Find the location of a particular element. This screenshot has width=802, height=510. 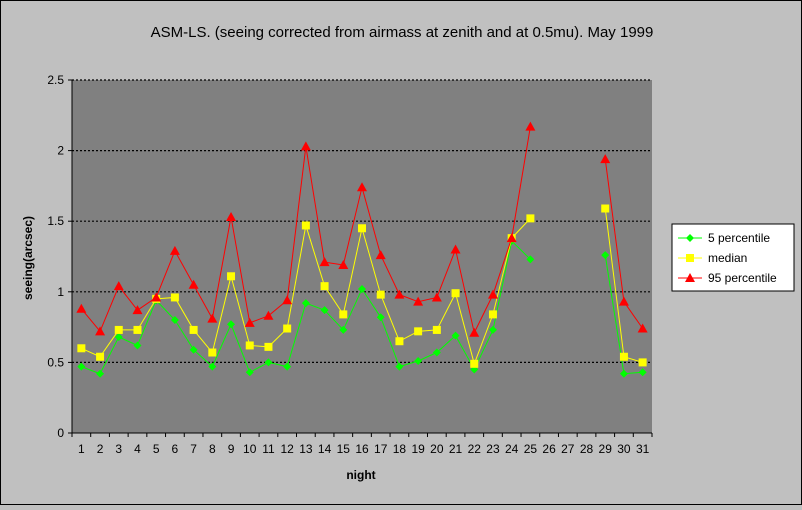

x-tick-label: 10 is located at coordinates (250, 449).